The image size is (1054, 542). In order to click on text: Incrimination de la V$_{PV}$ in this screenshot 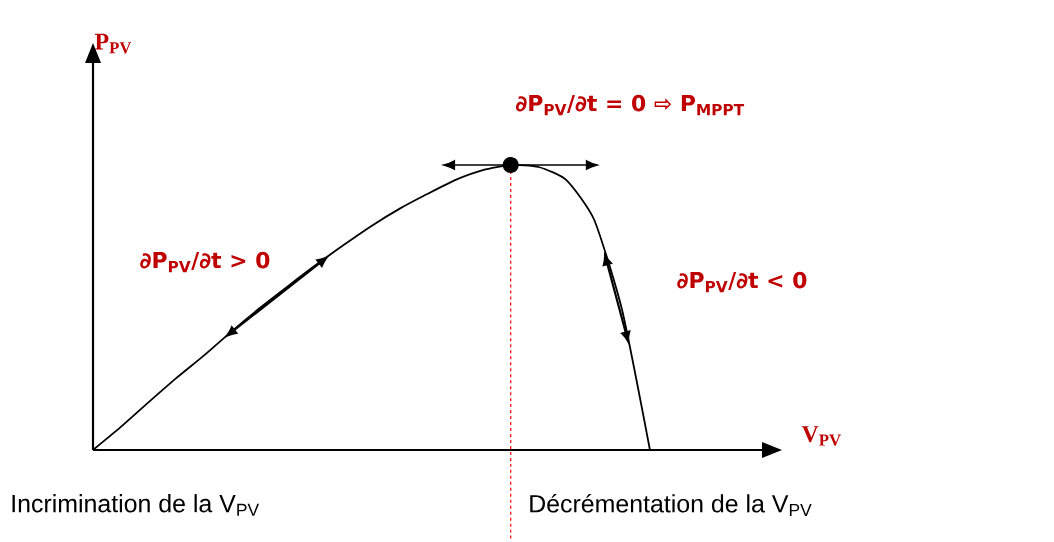, I will do `click(136, 505)`.